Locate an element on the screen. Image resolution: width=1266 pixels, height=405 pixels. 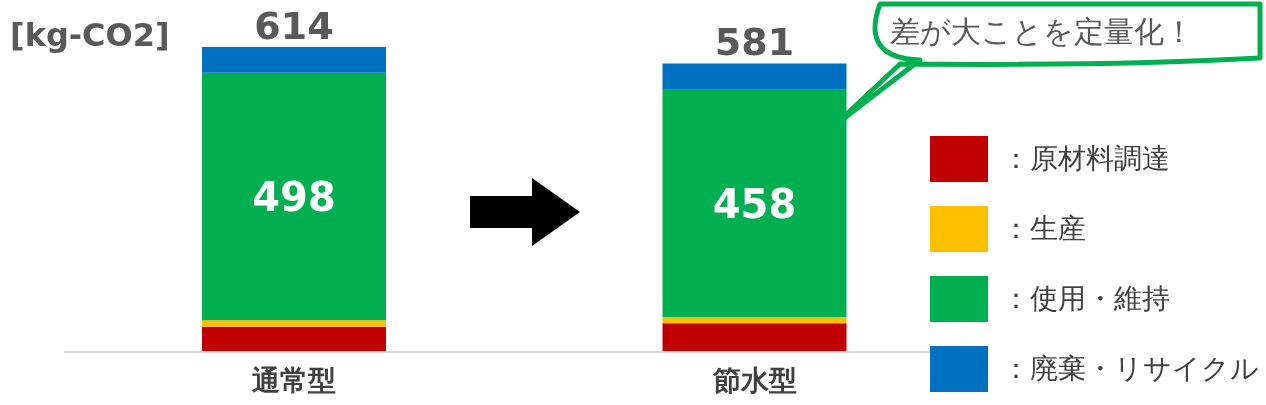
total-label: 581 is located at coordinates (754, 42).